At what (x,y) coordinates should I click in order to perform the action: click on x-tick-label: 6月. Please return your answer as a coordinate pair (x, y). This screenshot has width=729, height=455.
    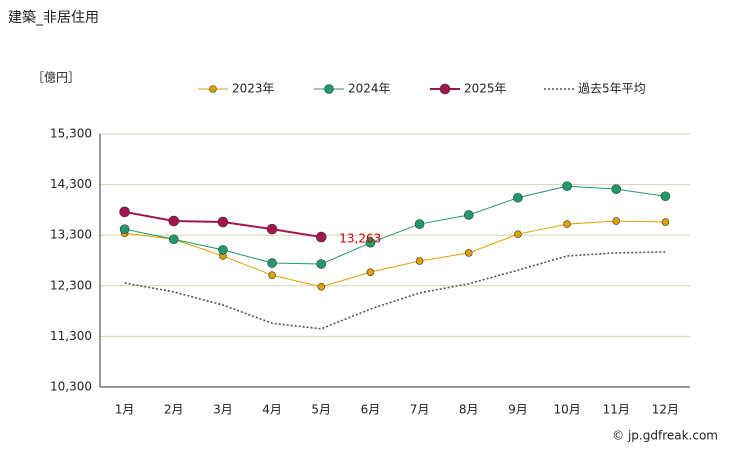
    Looking at the image, I should click on (371, 410).